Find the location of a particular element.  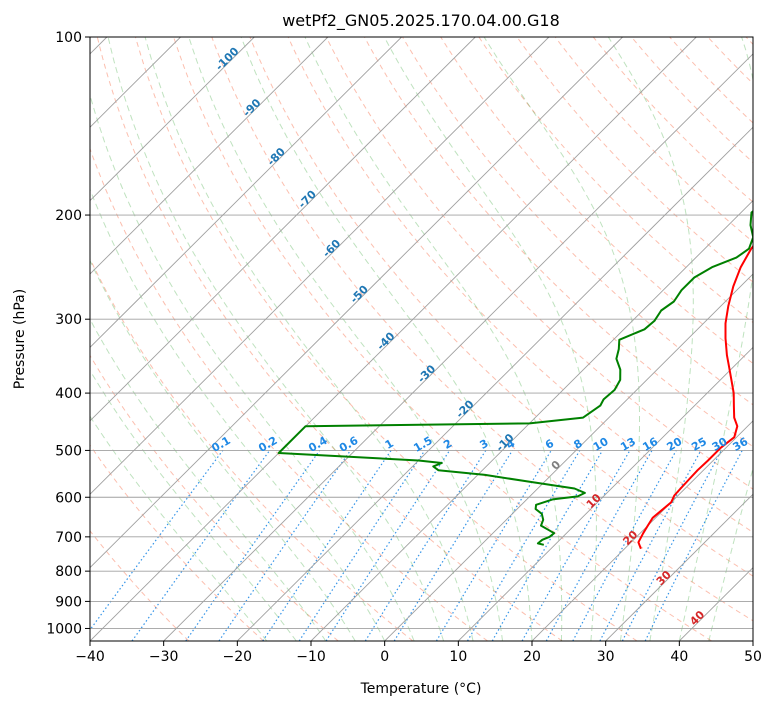

y-tick-label: 200 is located at coordinates (68, 216).